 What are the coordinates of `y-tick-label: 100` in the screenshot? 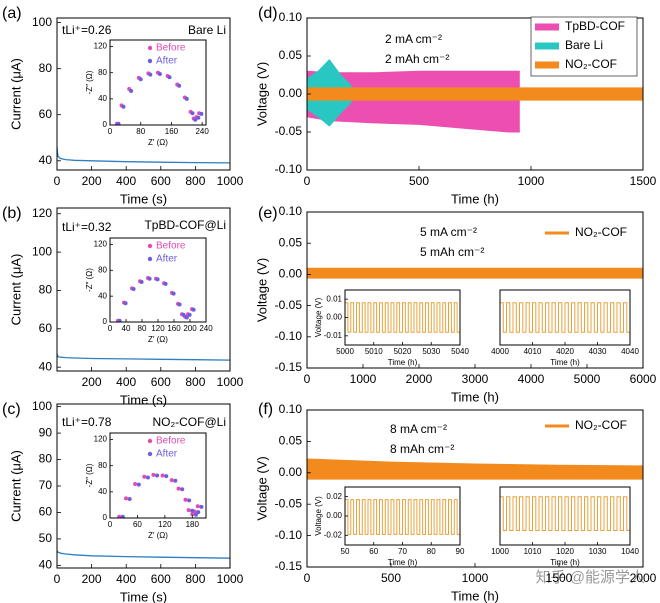 It's located at (42, 406).